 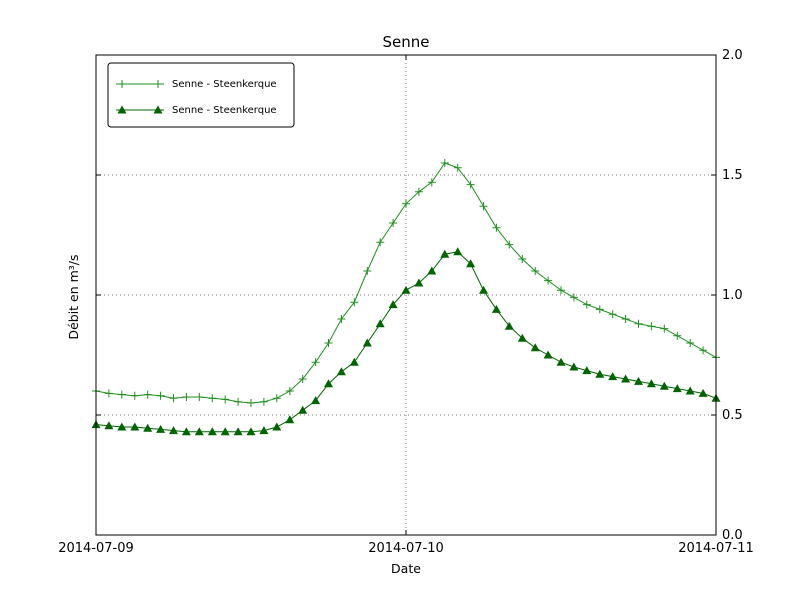 What do you see at coordinates (732, 415) in the screenshot?
I see `y-tick-label-1: 0.5` at bounding box center [732, 415].